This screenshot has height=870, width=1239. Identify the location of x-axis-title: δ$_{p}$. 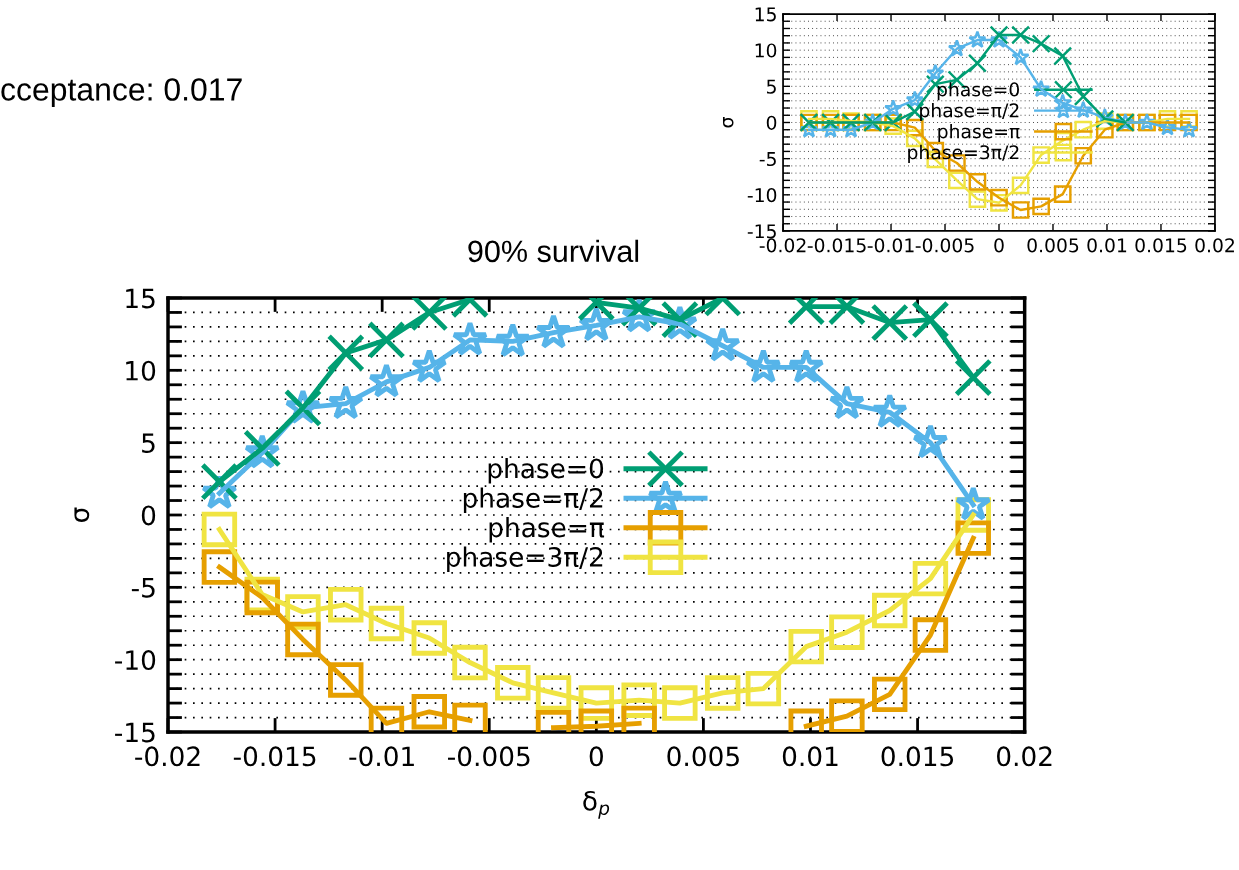
(596, 804).